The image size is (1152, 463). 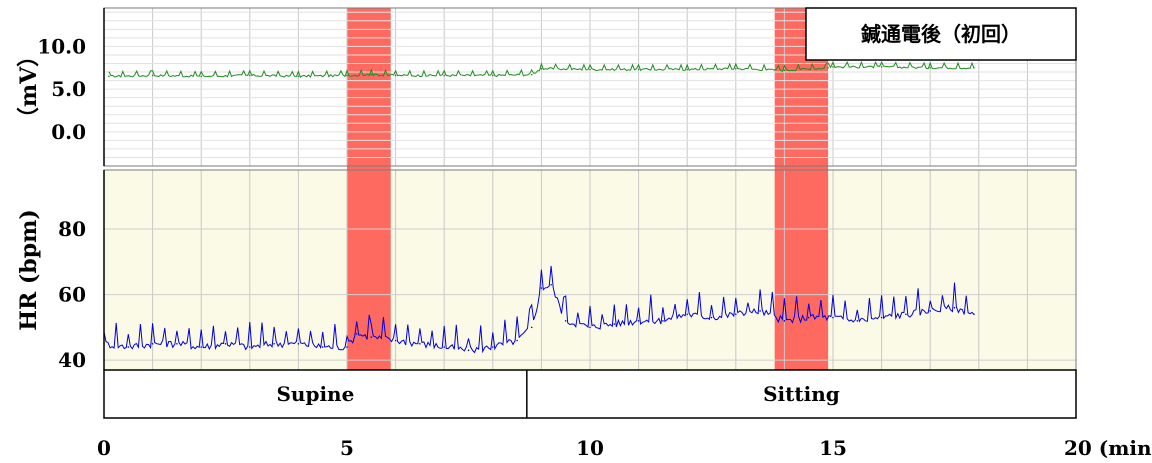 I want to click on phase-label-supine: Supine, so click(x=315, y=394).